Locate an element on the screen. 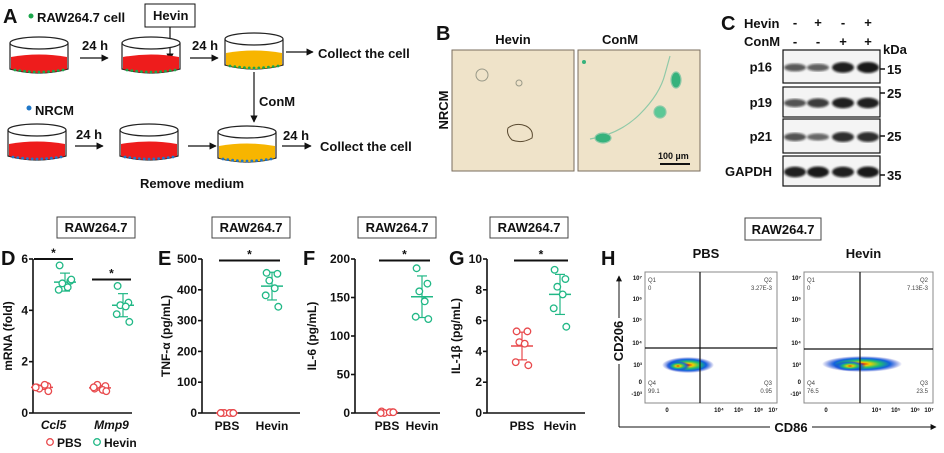 The width and height of the screenshot is (944, 453). cell-outline is located at coordinates (504, 105).